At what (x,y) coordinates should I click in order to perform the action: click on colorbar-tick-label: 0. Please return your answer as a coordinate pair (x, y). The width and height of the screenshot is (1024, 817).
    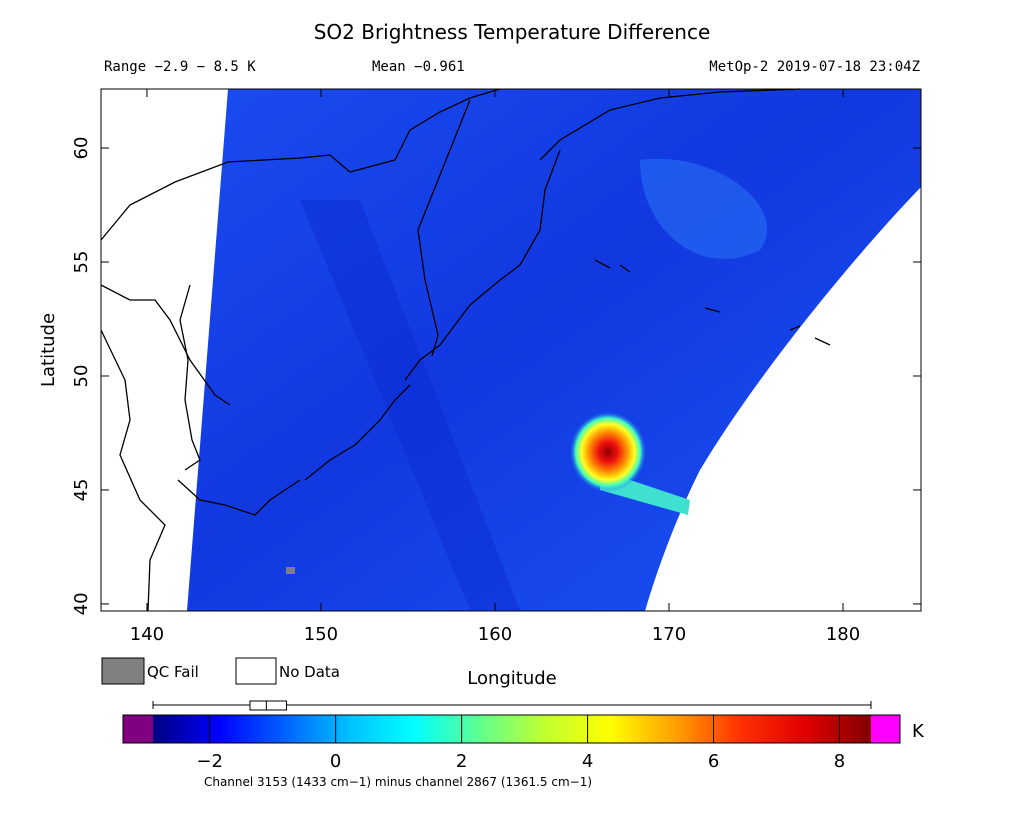
    Looking at the image, I should click on (335, 761).